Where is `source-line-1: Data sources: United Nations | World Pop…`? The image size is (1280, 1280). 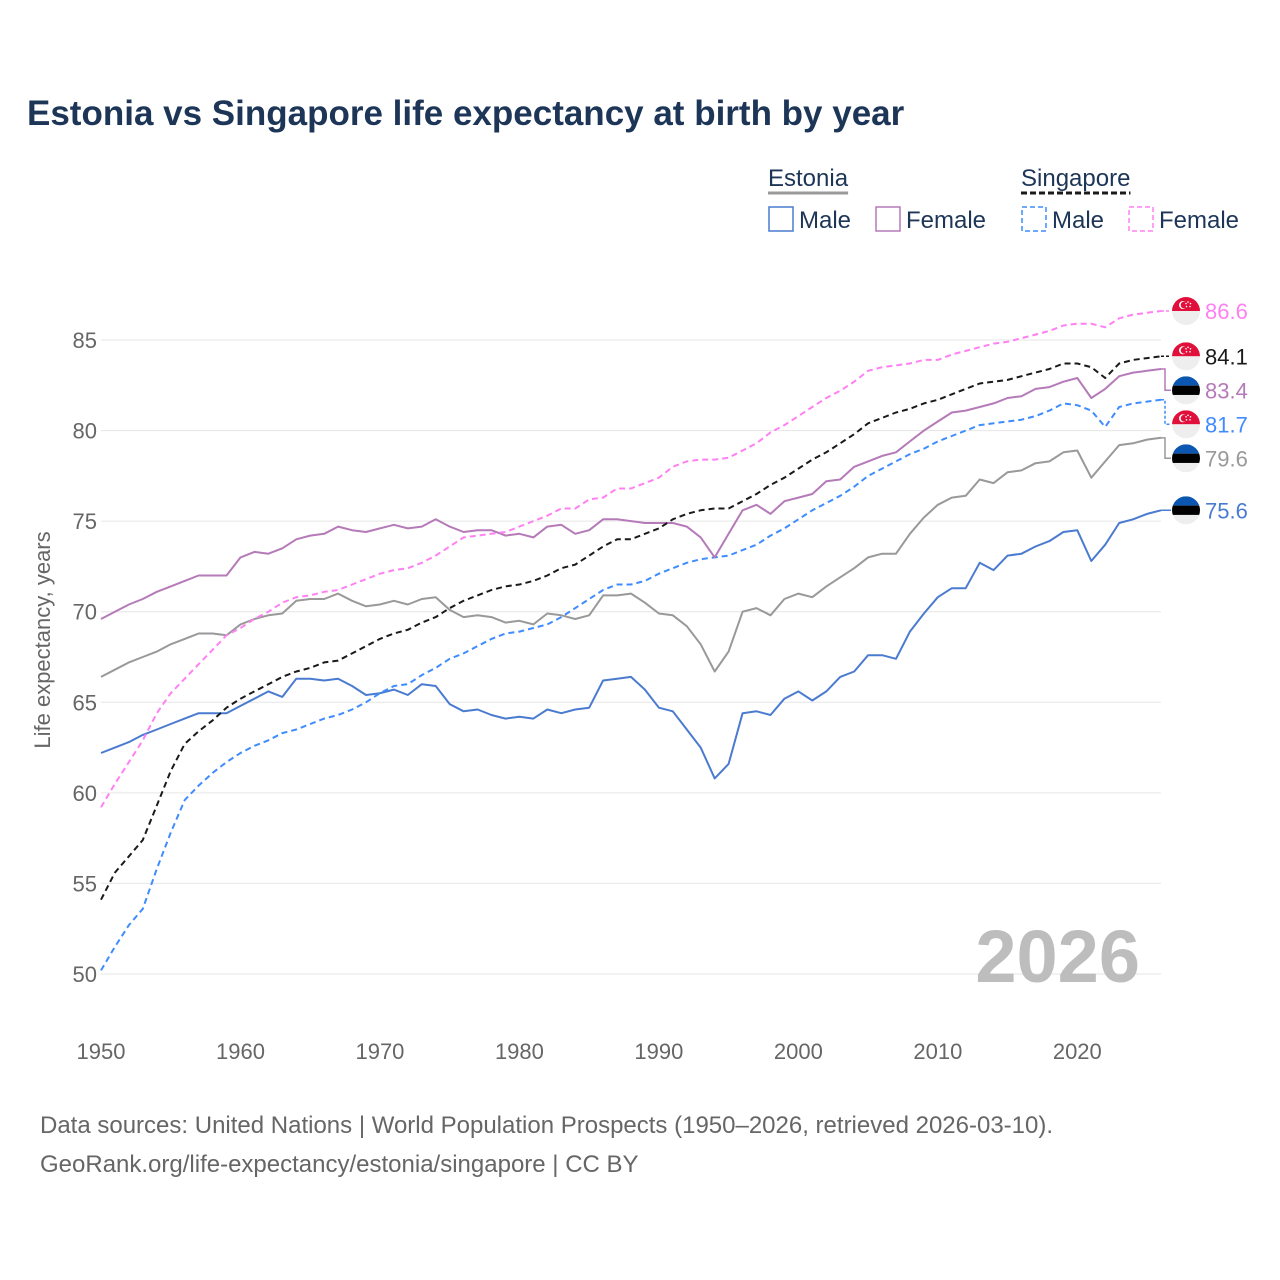
source-line-1: Data sources: United Nations | World Pop… is located at coordinates (547, 1125).